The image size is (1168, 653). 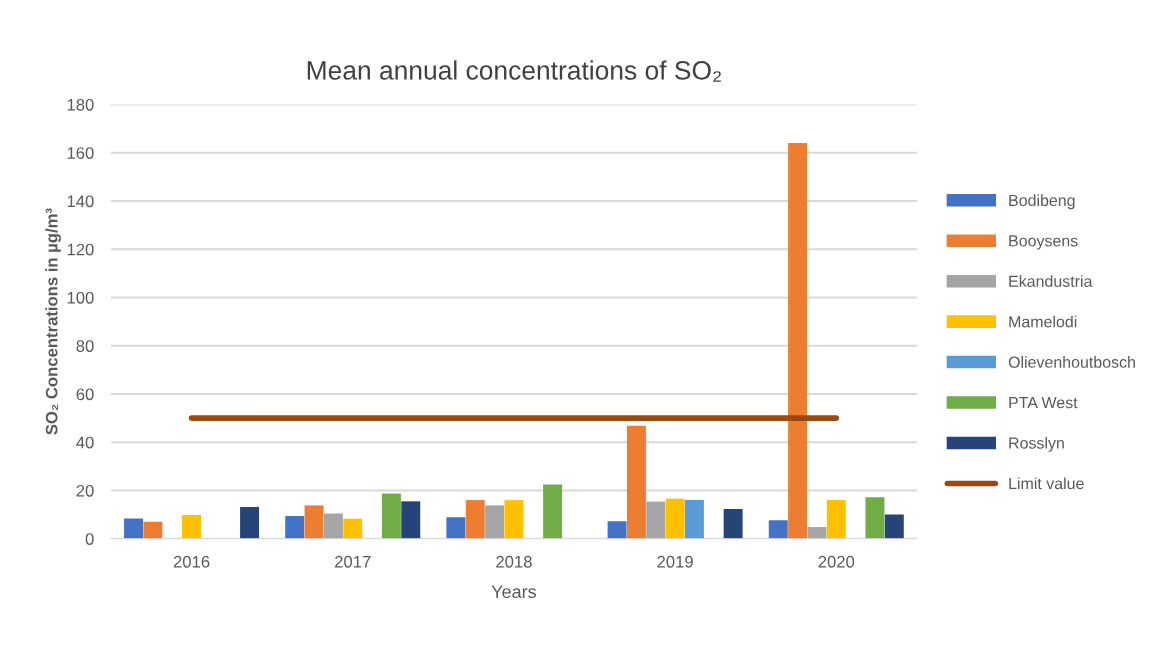 I want to click on x-tick-label: 2016, so click(x=191, y=561).